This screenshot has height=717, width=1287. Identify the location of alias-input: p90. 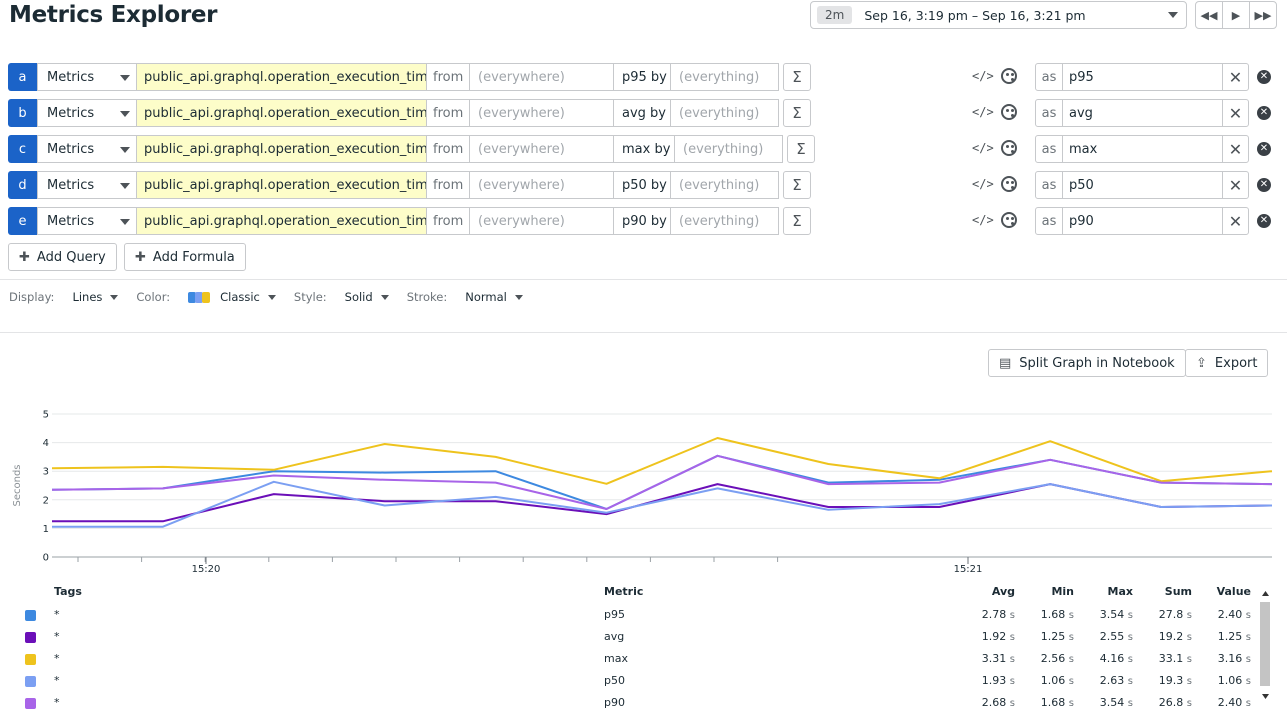
(1143, 221).